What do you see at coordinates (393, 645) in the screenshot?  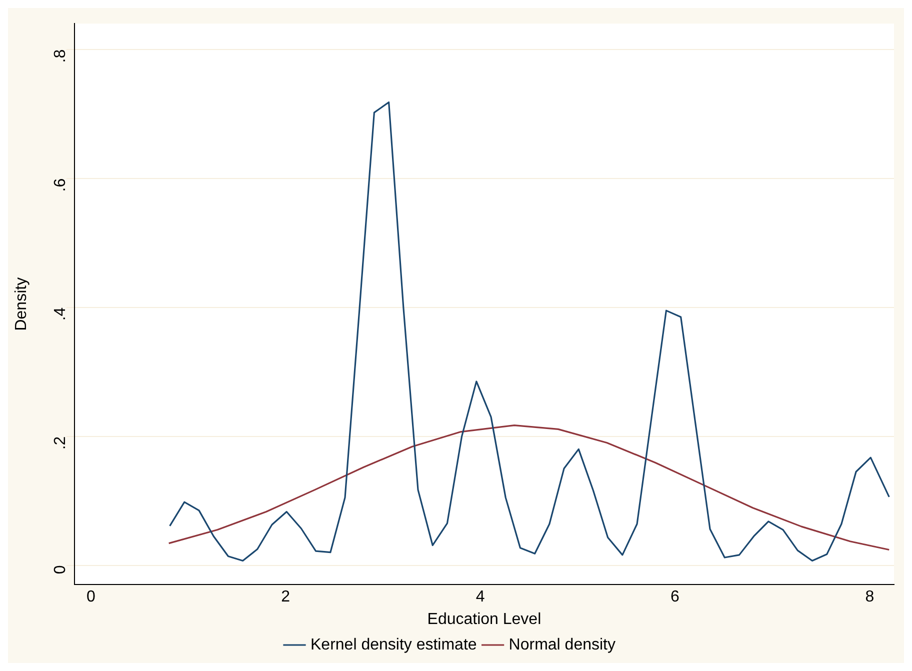 I see `legend-label: Kernel density estimate` at bounding box center [393, 645].